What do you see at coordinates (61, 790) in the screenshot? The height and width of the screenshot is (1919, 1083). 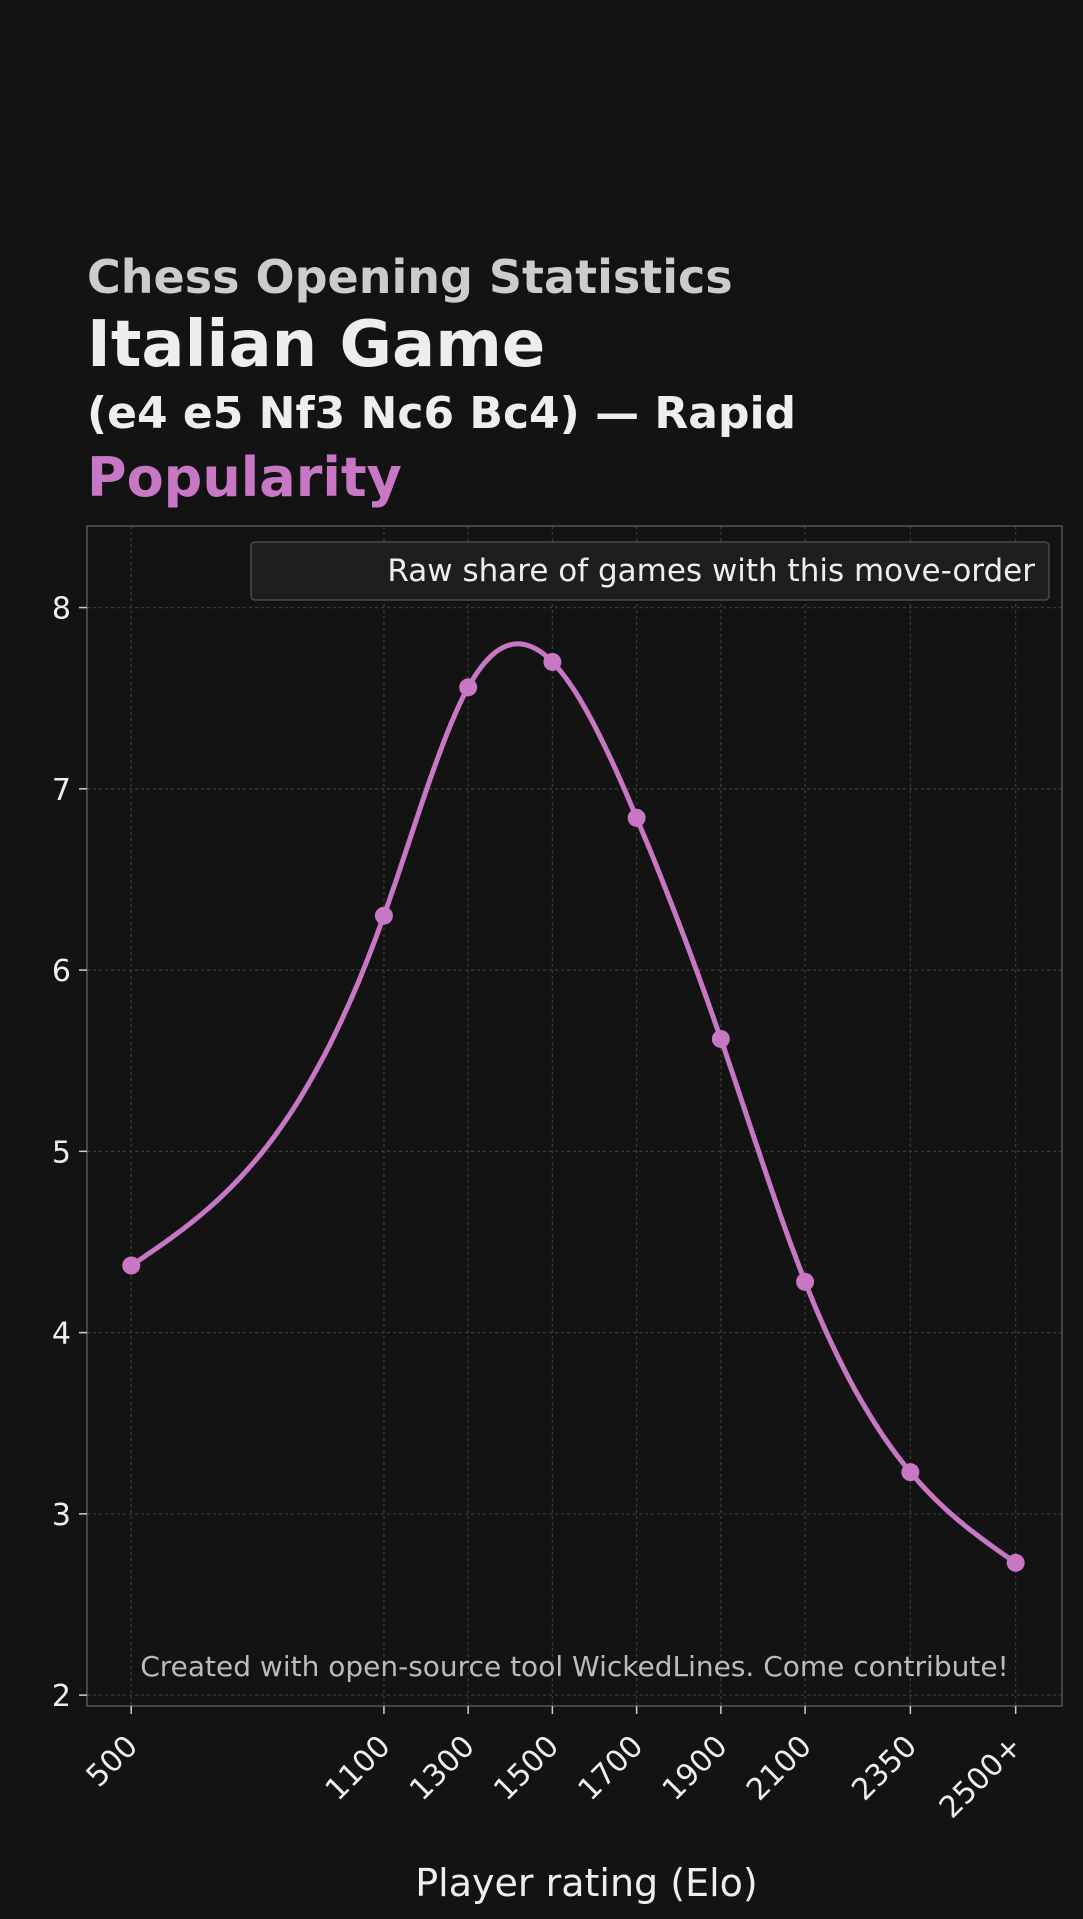 I see `y-tick-label: 7` at bounding box center [61, 790].